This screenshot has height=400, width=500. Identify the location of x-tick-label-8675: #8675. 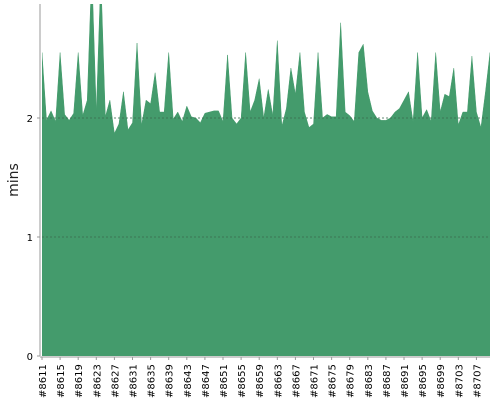
(333, 381).